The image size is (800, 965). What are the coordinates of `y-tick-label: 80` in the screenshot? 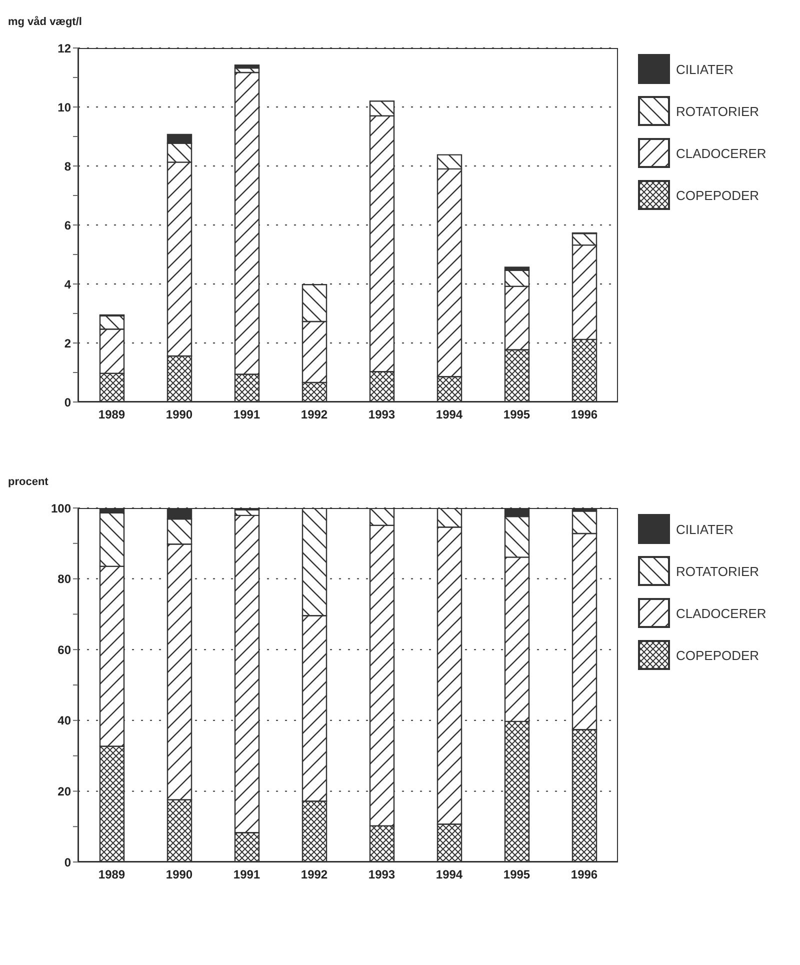 It's located at (65, 579).